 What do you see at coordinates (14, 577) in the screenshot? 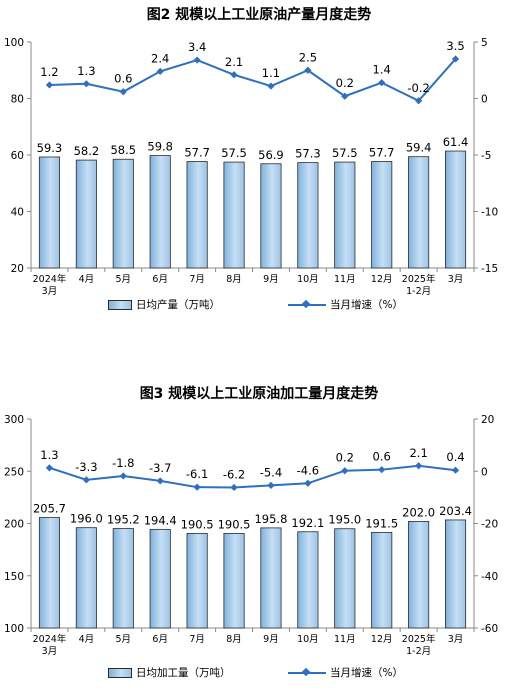
I see `left-axis-tick-label: 150` at bounding box center [14, 577].